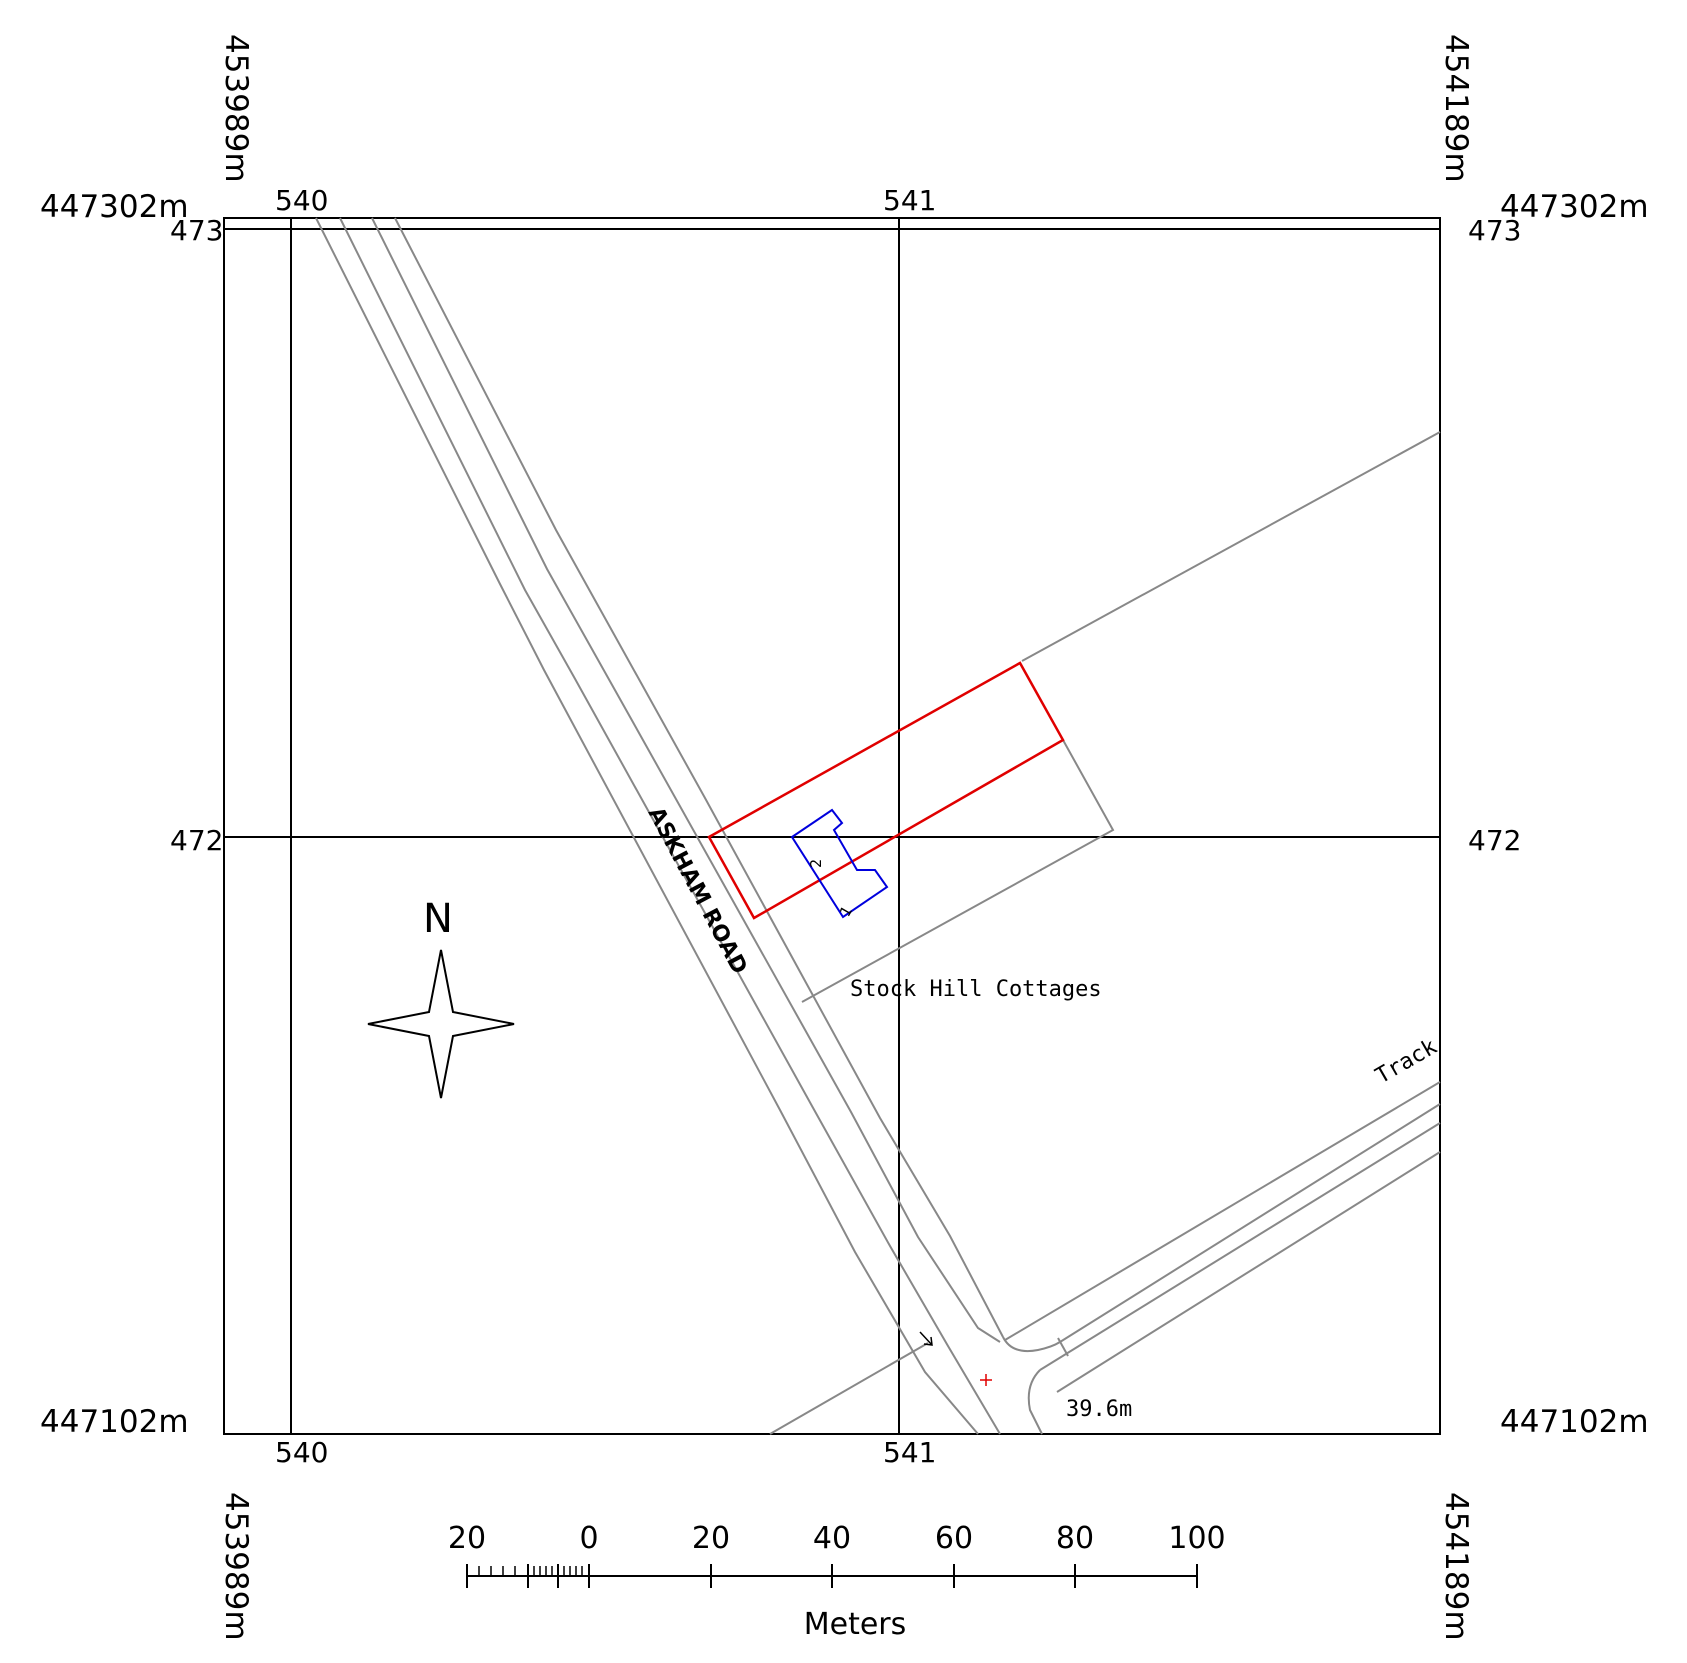 The width and height of the screenshot is (1687, 1663). Describe the element at coordinates (1574, 1422) in the screenshot. I see `northing-bottom-right: 447102m` at that location.